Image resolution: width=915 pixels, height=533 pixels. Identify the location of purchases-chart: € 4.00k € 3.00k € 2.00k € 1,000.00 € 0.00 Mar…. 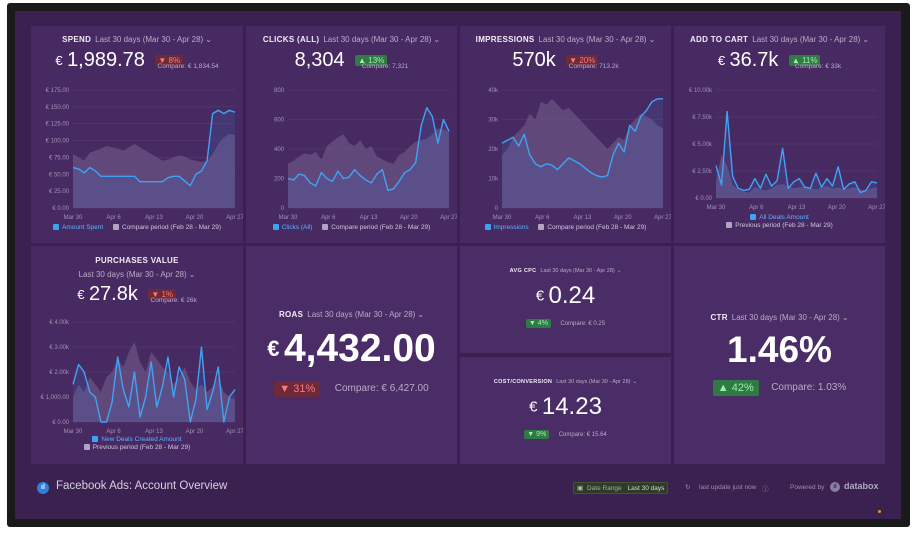
(137, 377).